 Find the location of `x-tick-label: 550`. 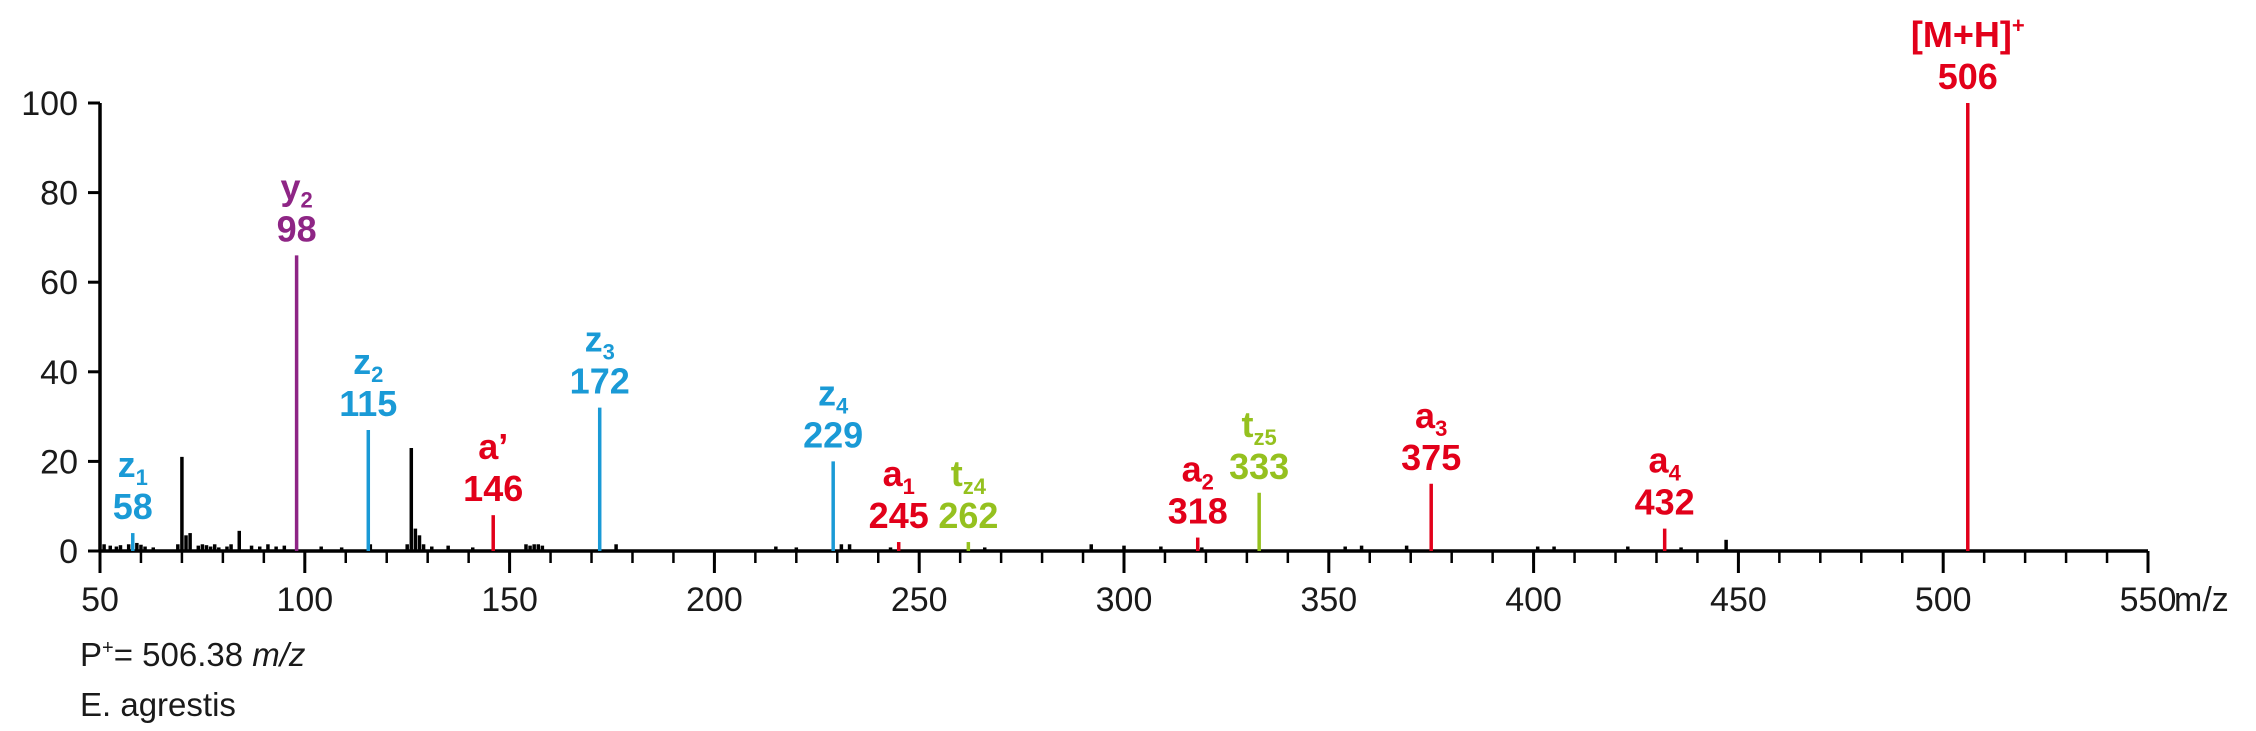

x-tick-label: 550 is located at coordinates (2148, 600).